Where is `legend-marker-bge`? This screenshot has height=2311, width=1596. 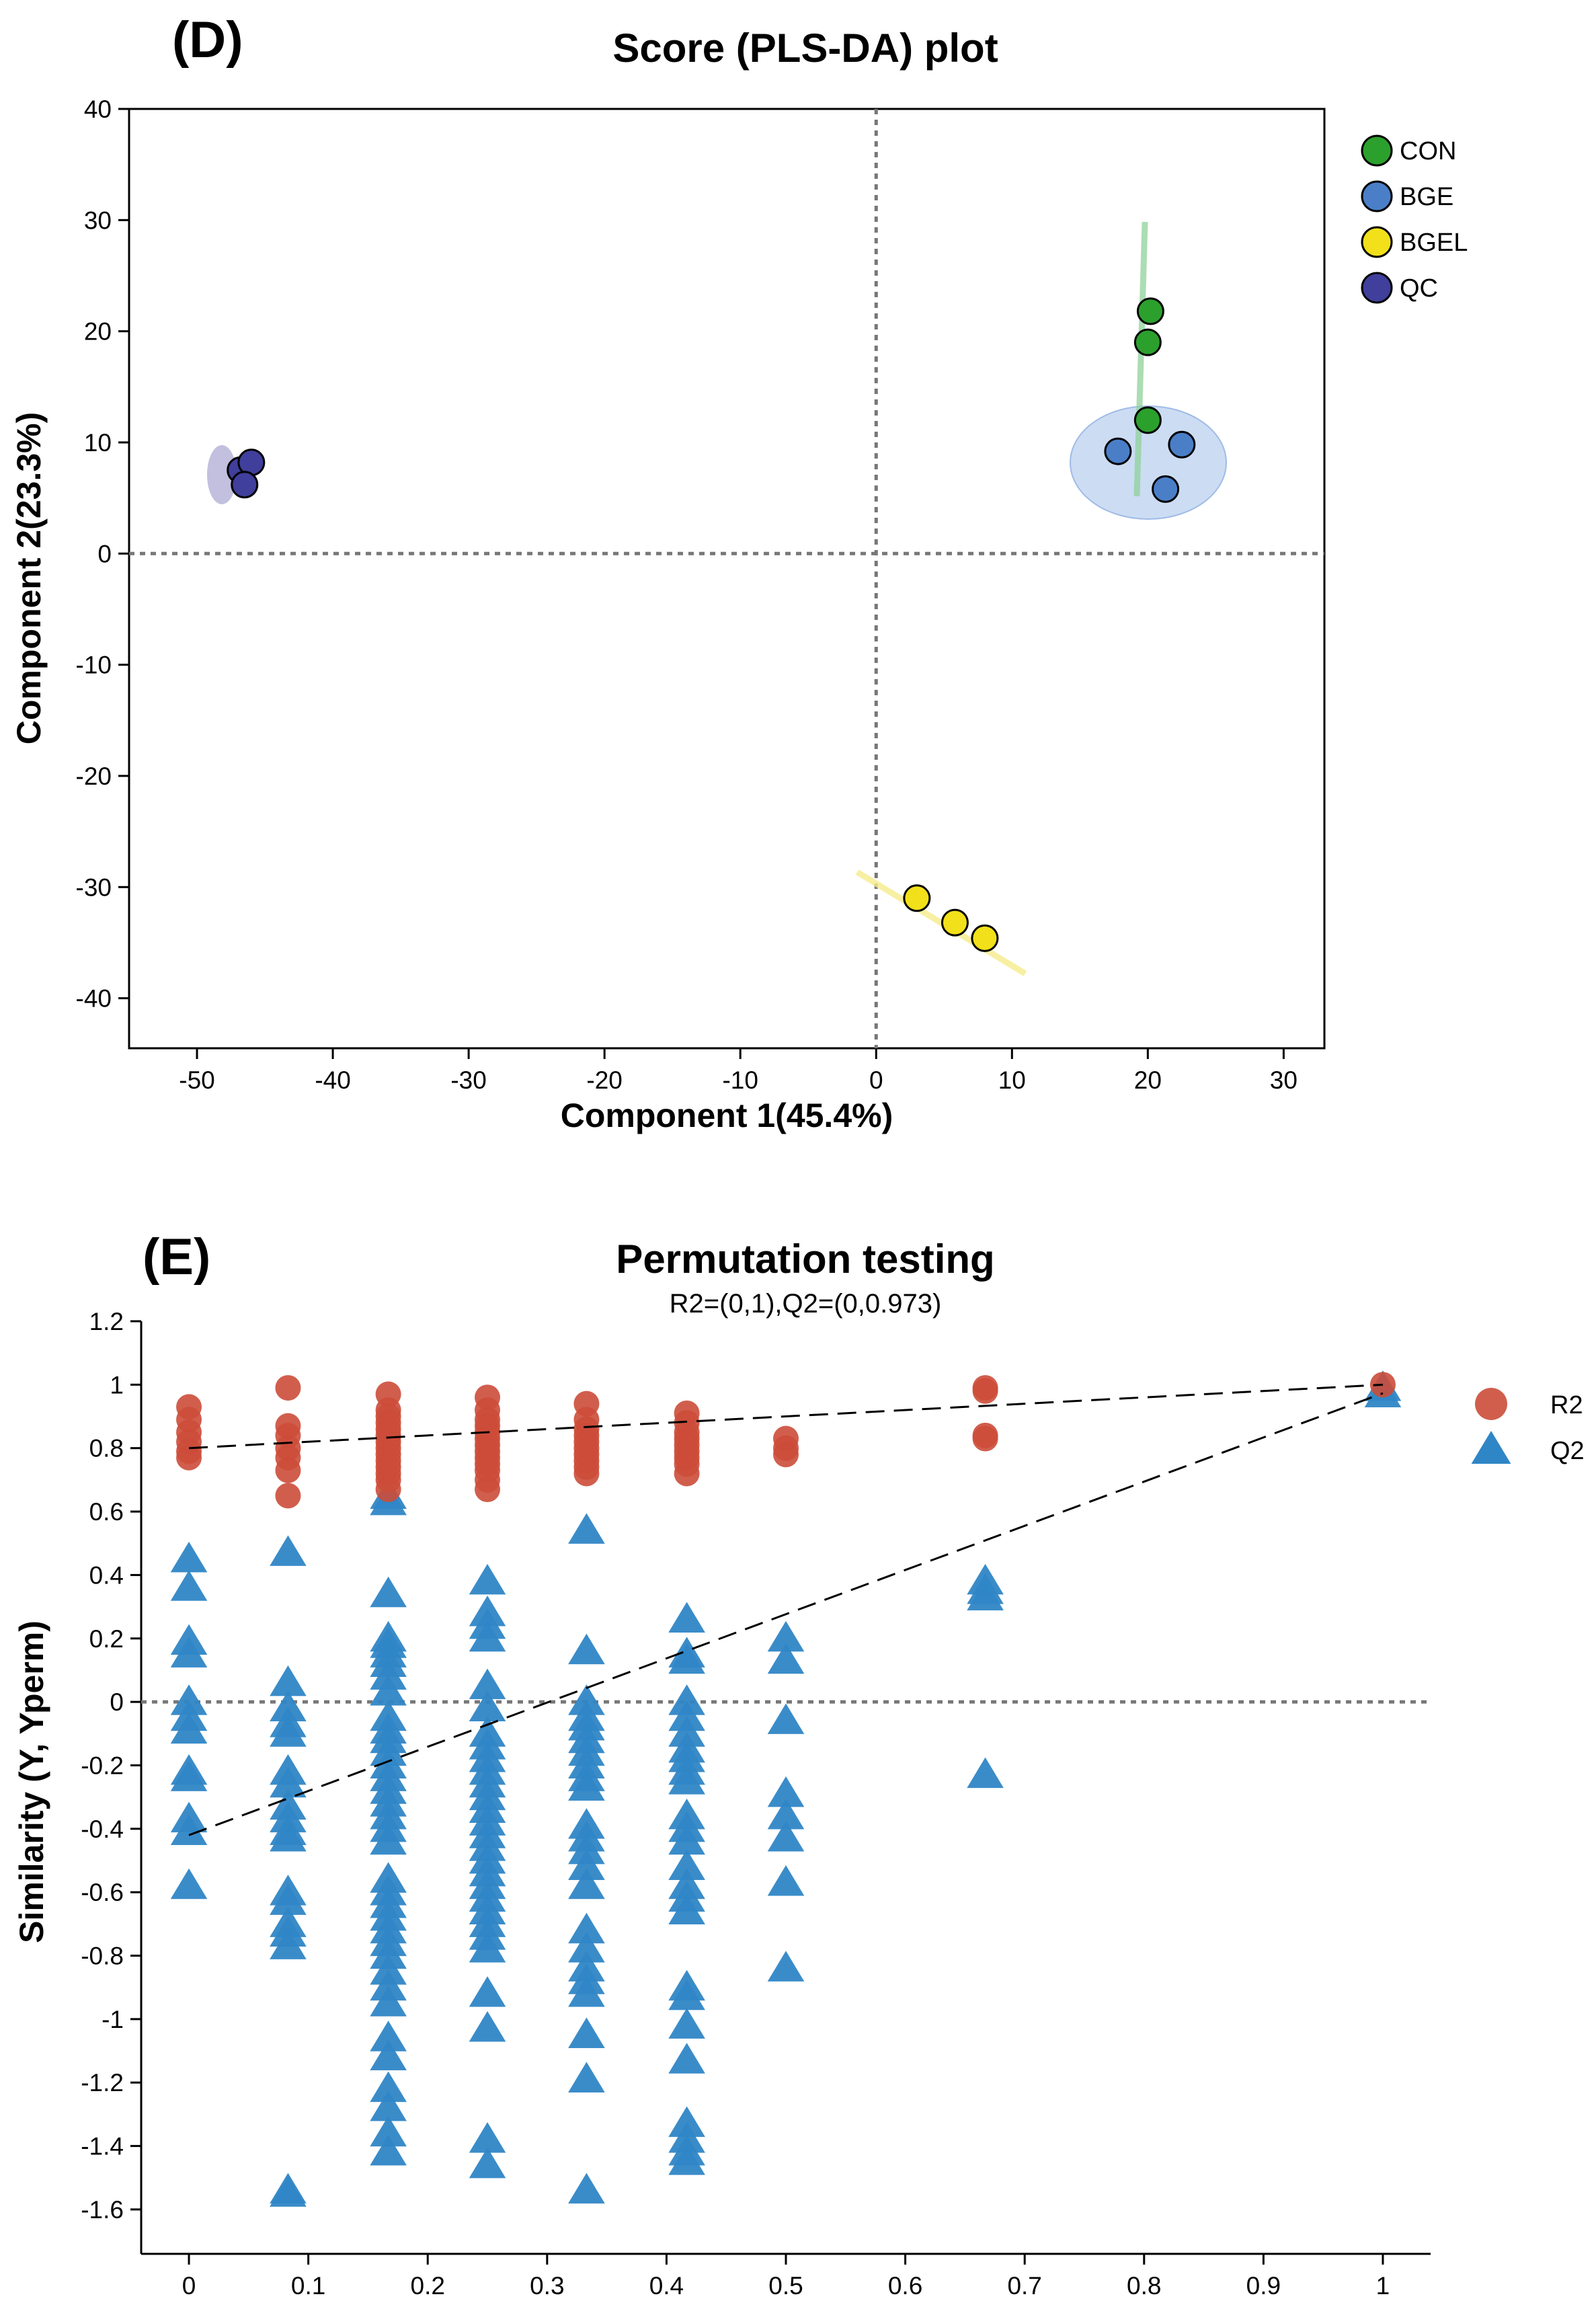
legend-marker-bge is located at coordinates (1377, 196).